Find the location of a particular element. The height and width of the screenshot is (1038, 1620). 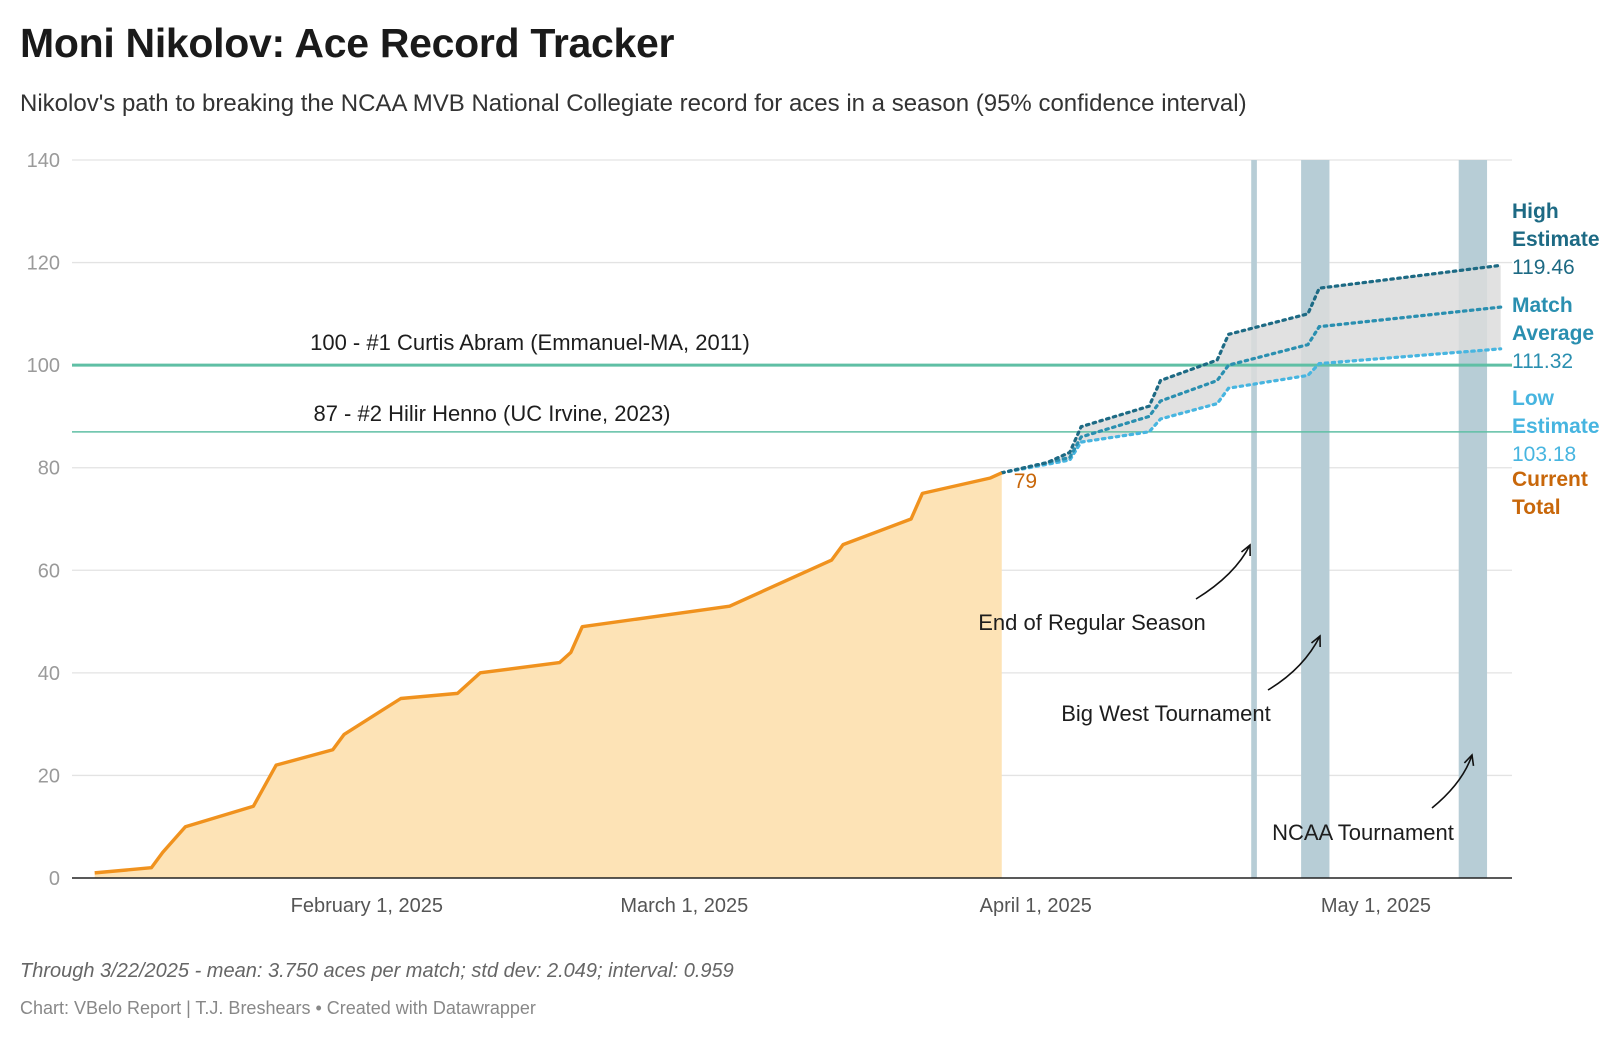

series-mid-line is located at coordinates (1251, 390).